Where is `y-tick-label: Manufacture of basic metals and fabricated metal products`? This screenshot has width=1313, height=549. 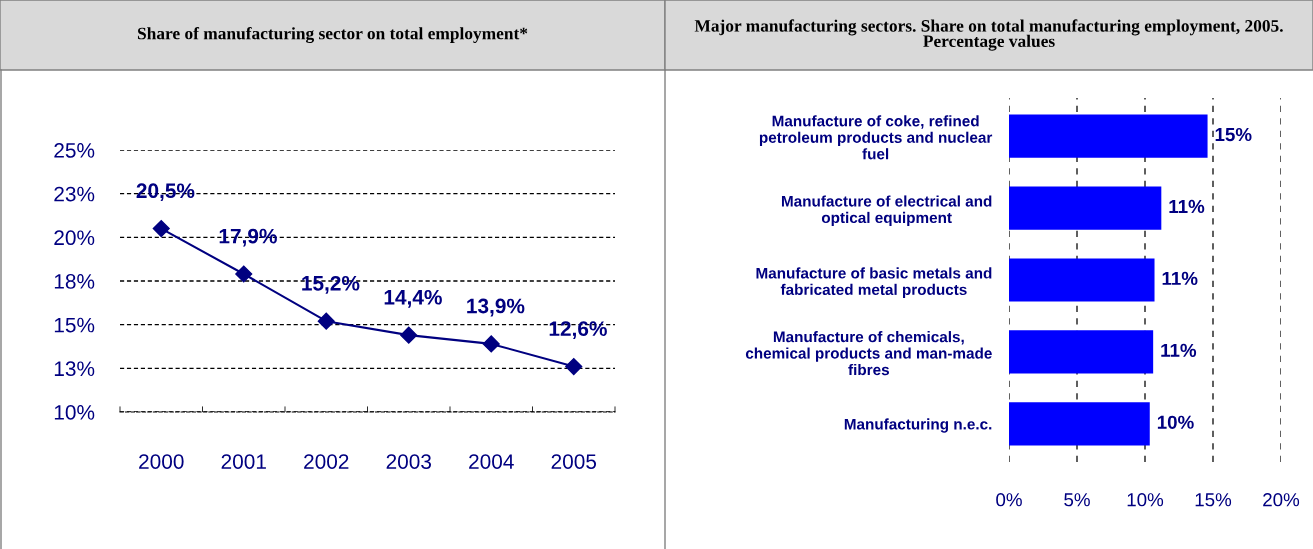 y-tick-label: Manufacture of basic metals and fabricated metal products is located at coordinates (874, 283).